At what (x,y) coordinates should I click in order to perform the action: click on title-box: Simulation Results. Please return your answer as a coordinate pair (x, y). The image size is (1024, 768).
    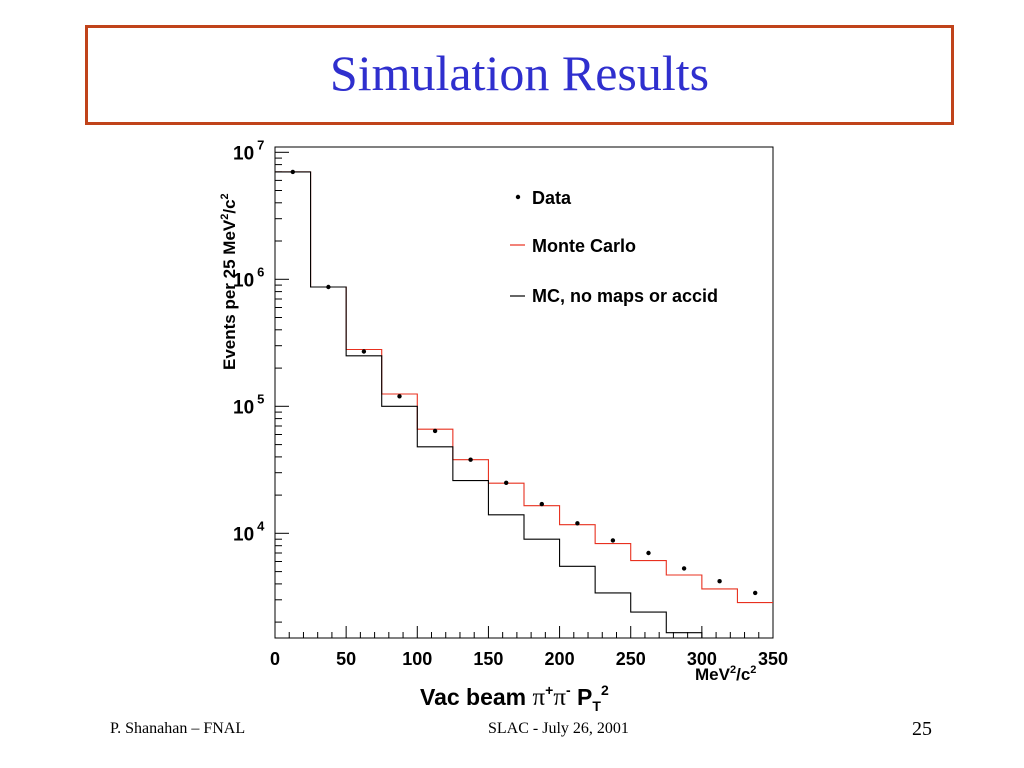
    Looking at the image, I should click on (519, 75).